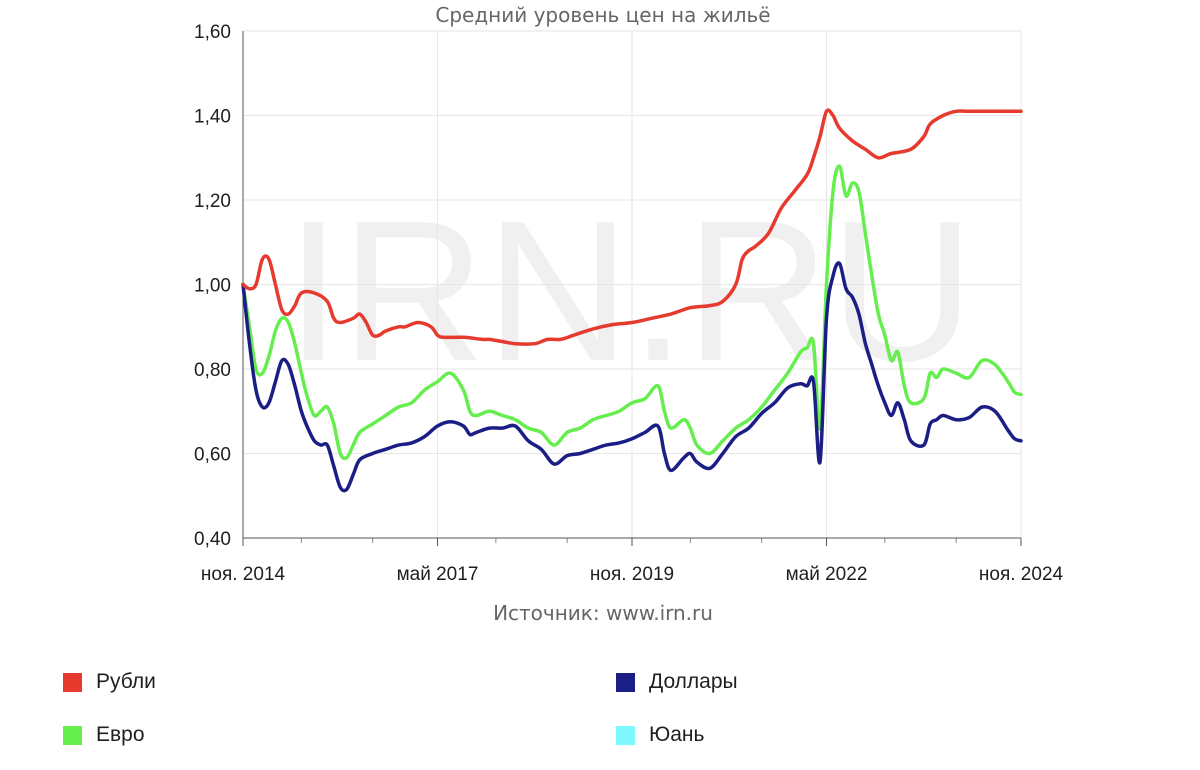  What do you see at coordinates (677, 734) in the screenshot?
I see `legend-label-yuan: Юань` at bounding box center [677, 734].